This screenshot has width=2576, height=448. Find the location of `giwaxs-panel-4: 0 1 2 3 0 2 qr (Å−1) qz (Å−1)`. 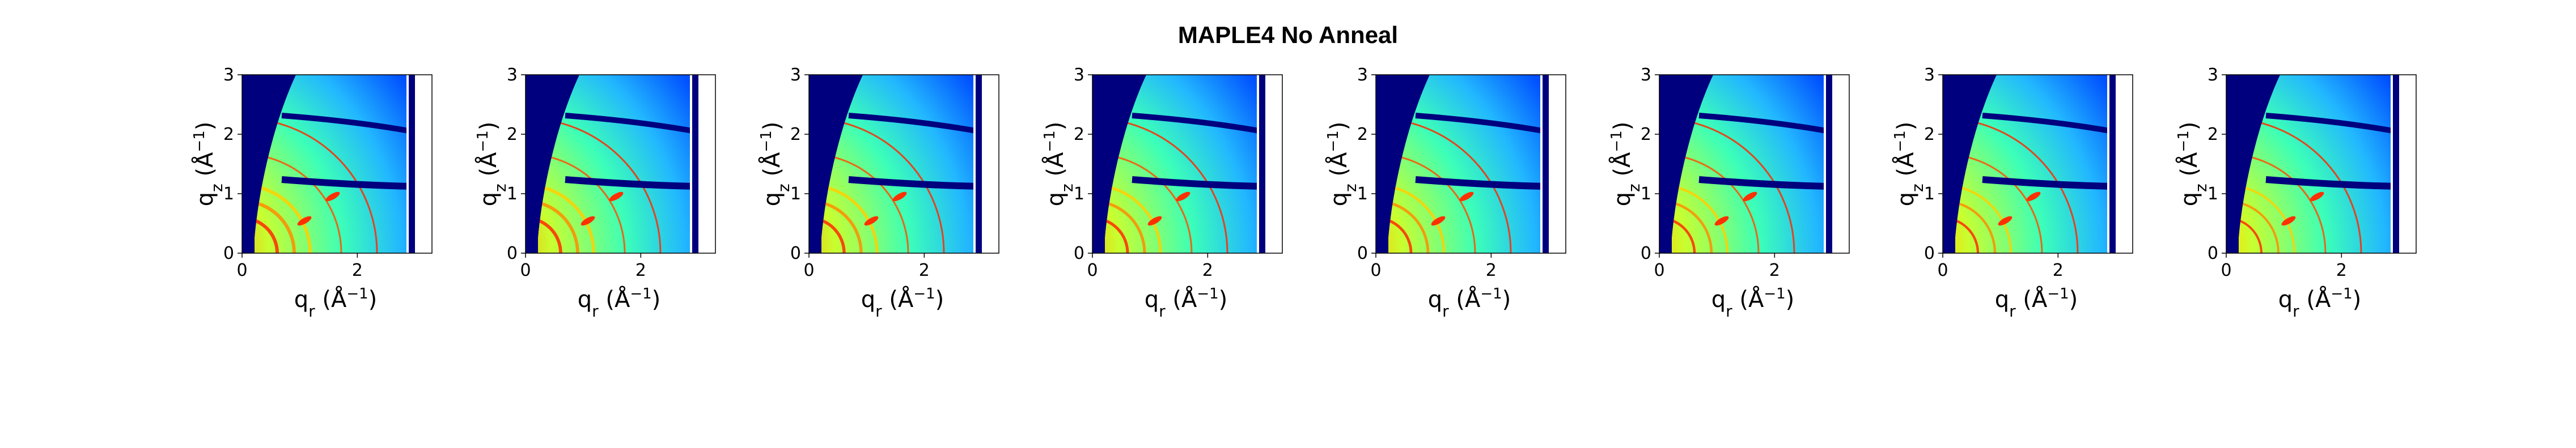

giwaxs-panel-4: 0 1 2 3 0 2 qr (Å−1) qz (Å−1) is located at coordinates (1149, 160).